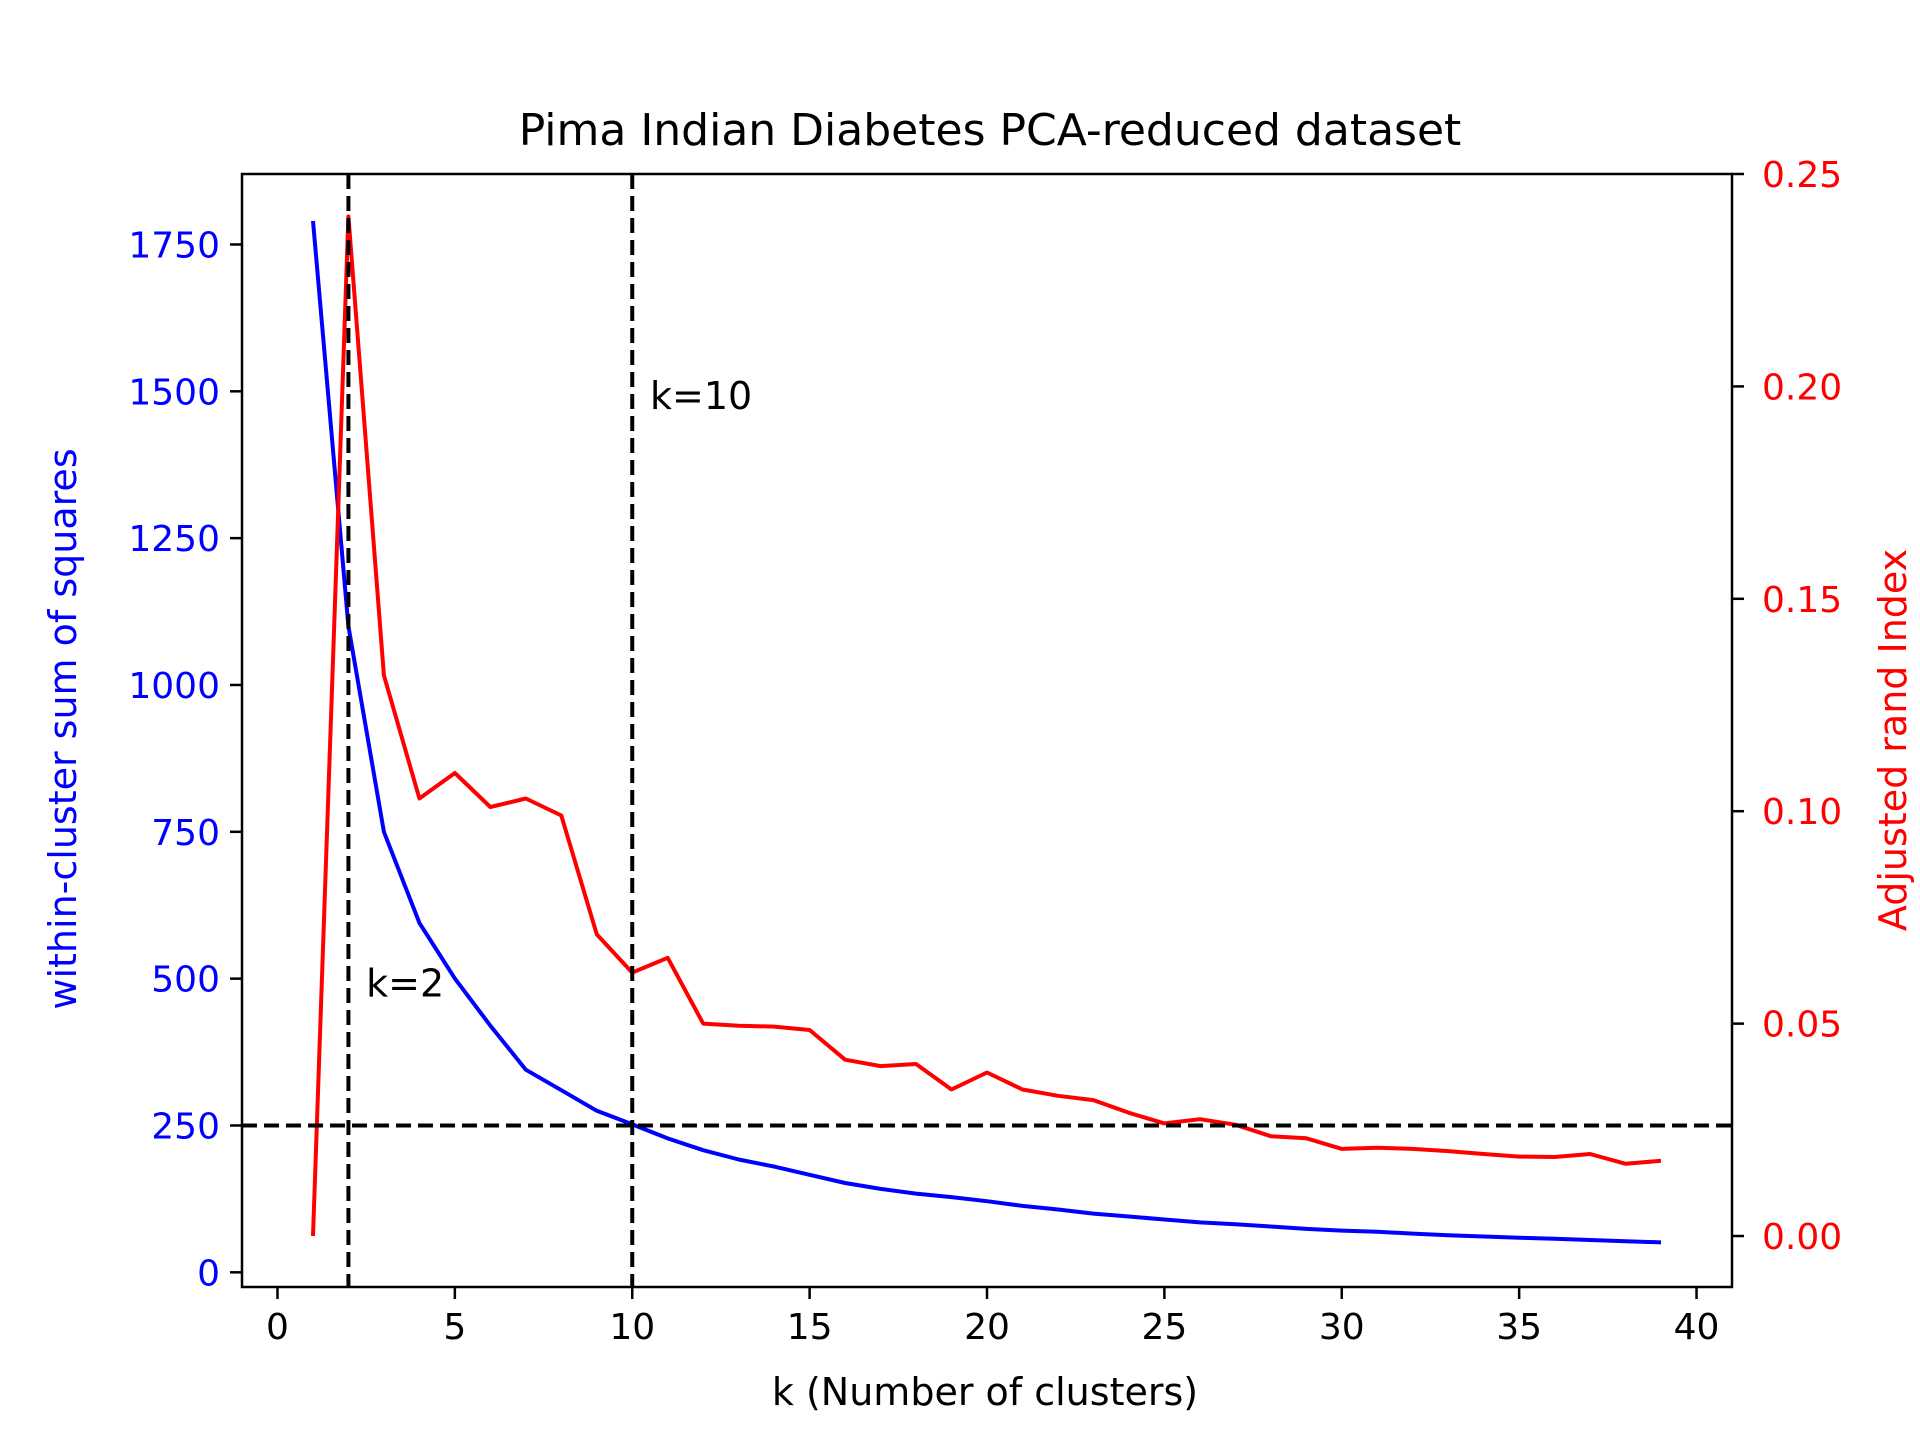 Image resolution: width=1920 pixels, height=1445 pixels. What do you see at coordinates (1802, 1237) in the screenshot?
I see `y-right-tick-label: 0.00` at bounding box center [1802, 1237].